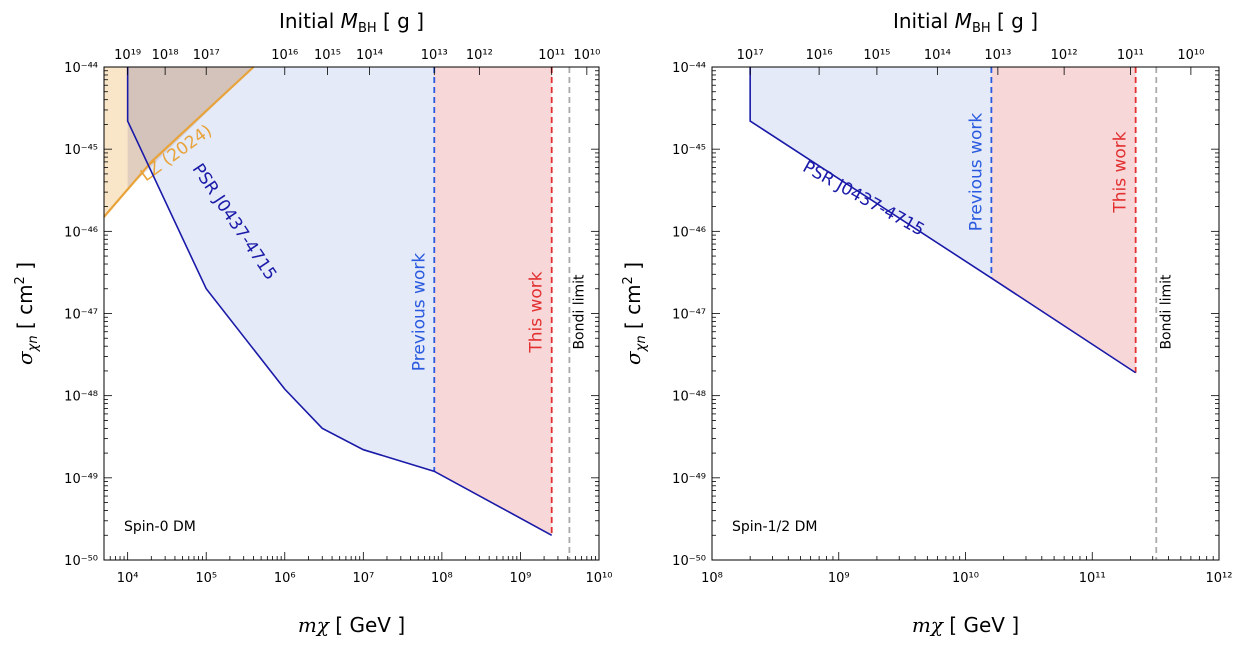 Image resolution: width=1255 pixels, height=649 pixels. What do you see at coordinates (285, 578) in the screenshot?
I see `x-tick-label: 10⁶` at bounding box center [285, 578].